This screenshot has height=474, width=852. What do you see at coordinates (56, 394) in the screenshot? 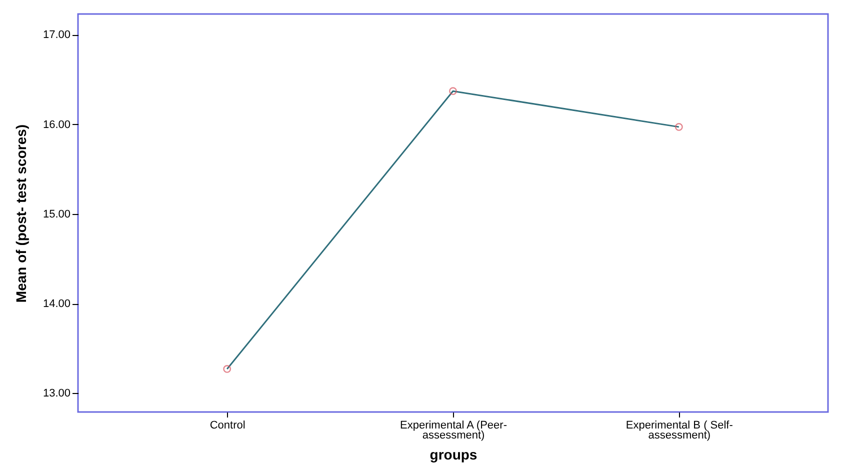
I see `y-tick-label: 13.00` at bounding box center [56, 394].